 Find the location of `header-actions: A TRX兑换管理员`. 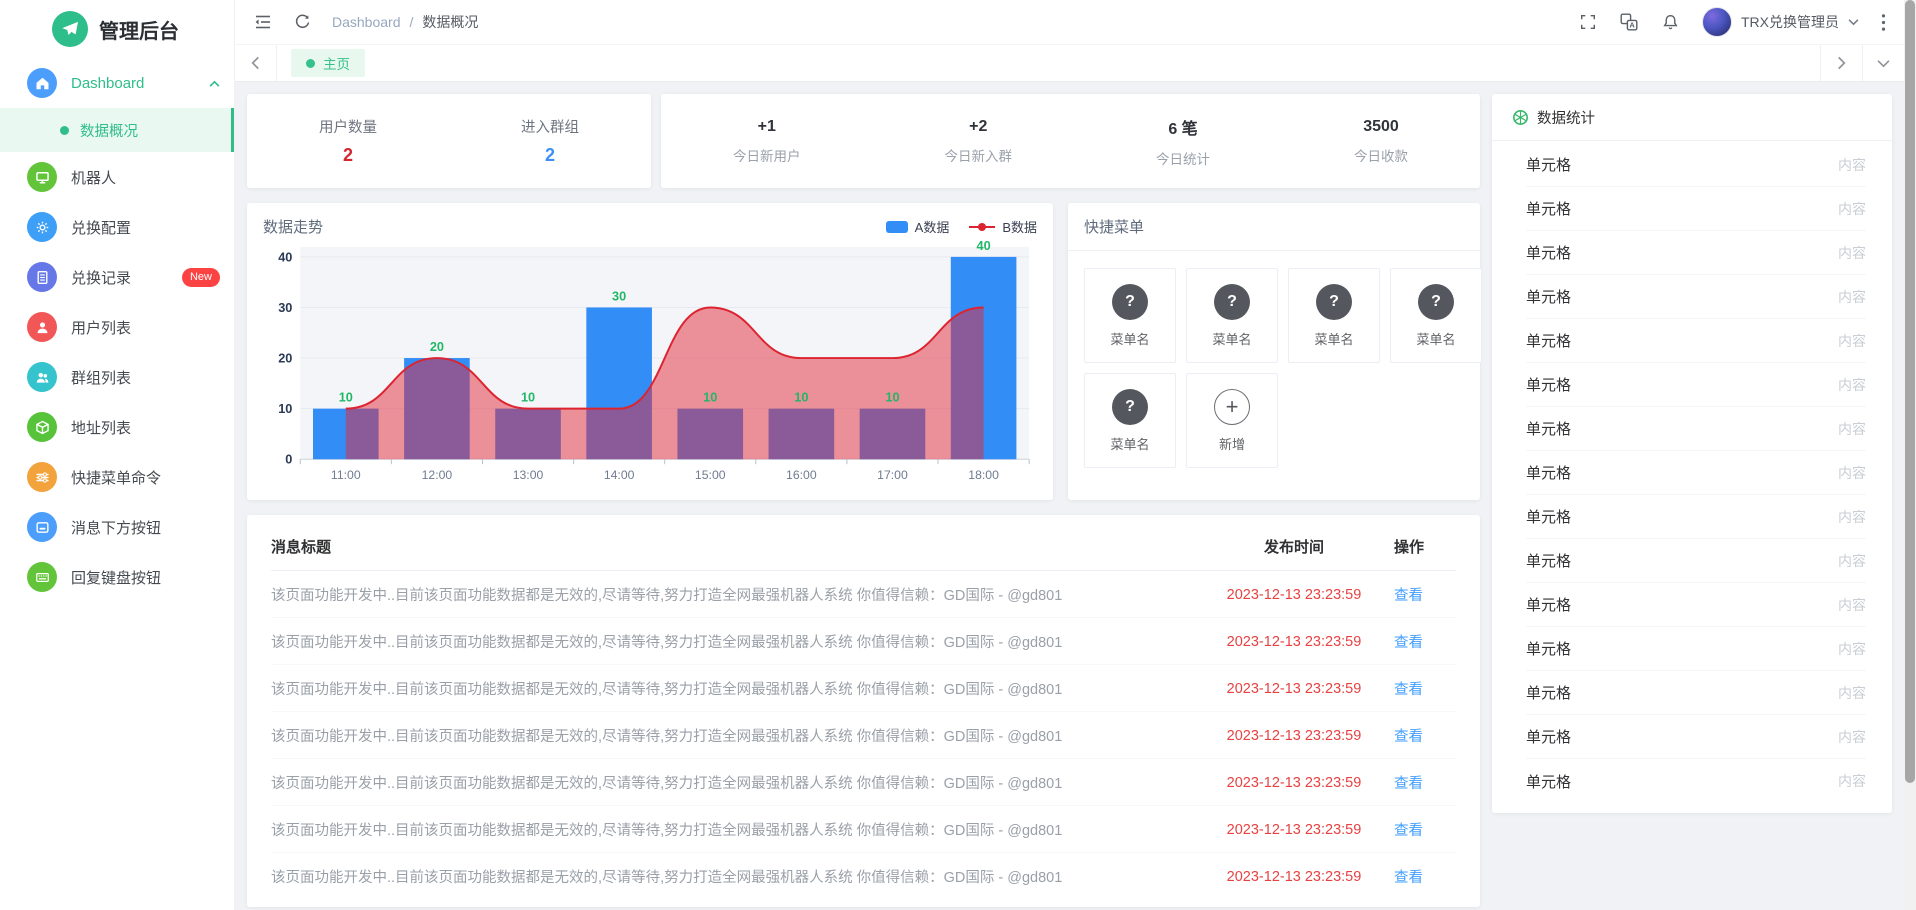

header-actions: A TRX兑换管理员 is located at coordinates (1732, 22).